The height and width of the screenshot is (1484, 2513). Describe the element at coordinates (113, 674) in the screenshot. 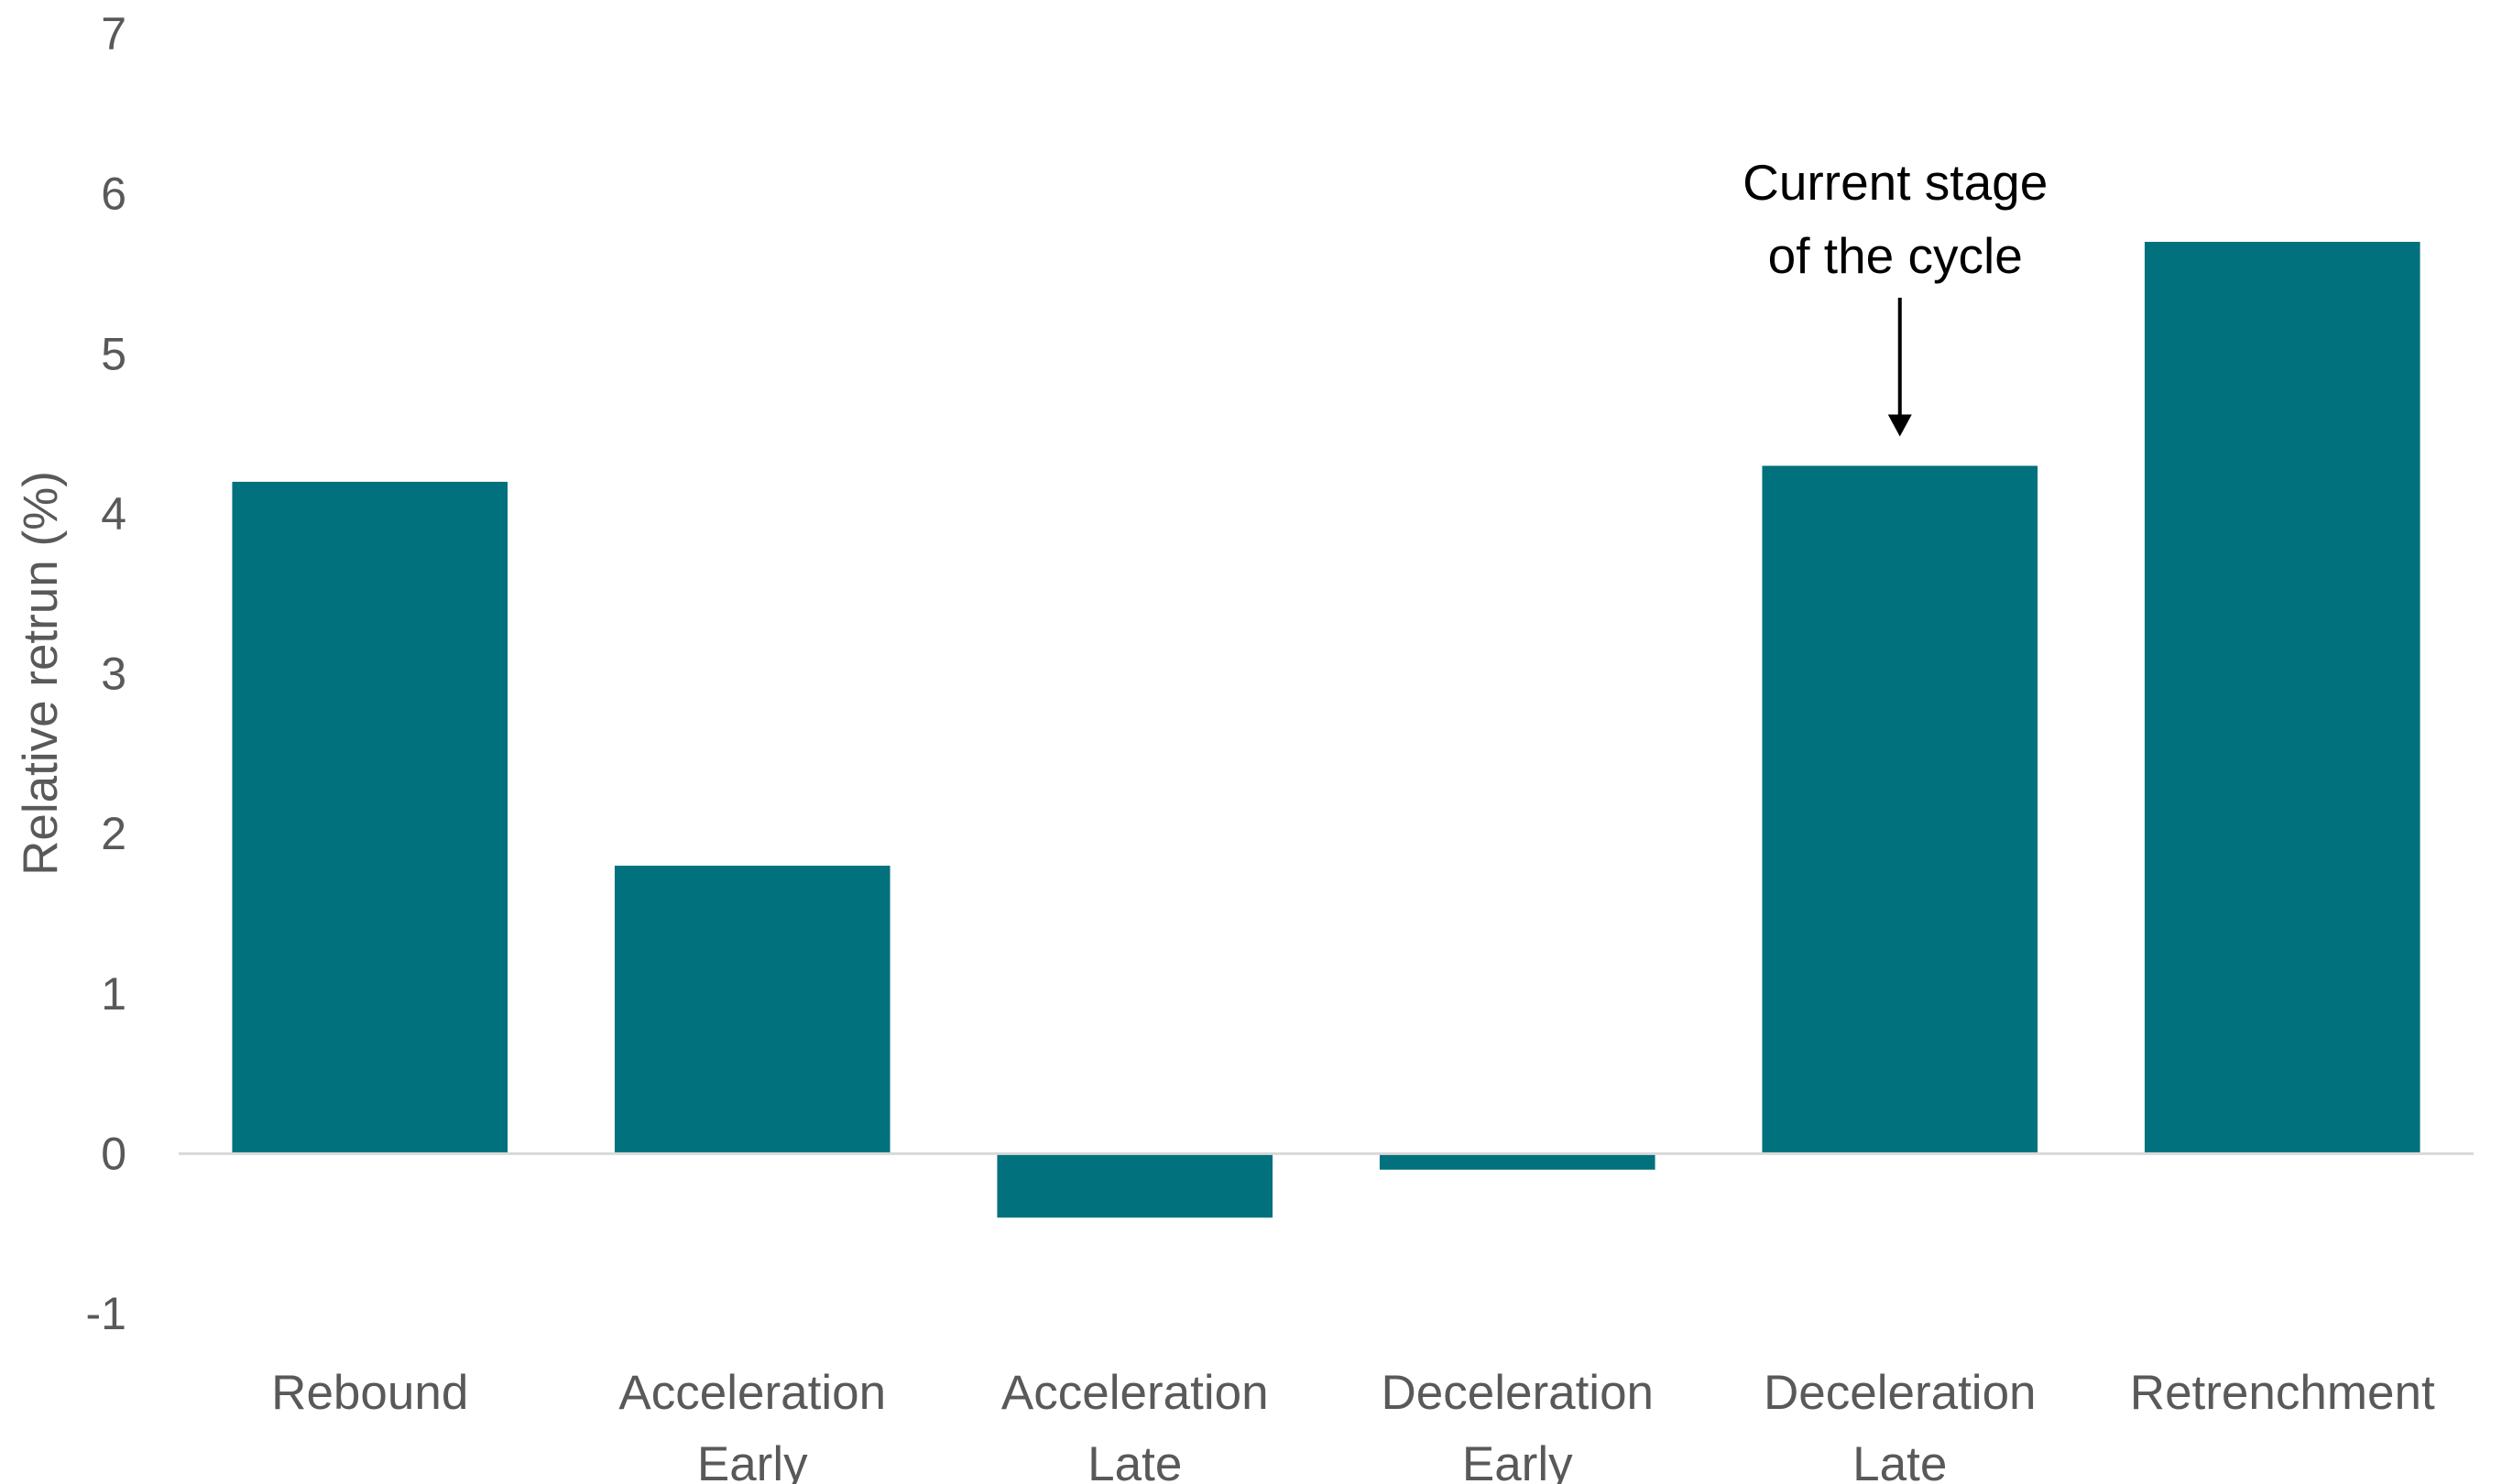

I see `y-tick-label: 3` at that location.